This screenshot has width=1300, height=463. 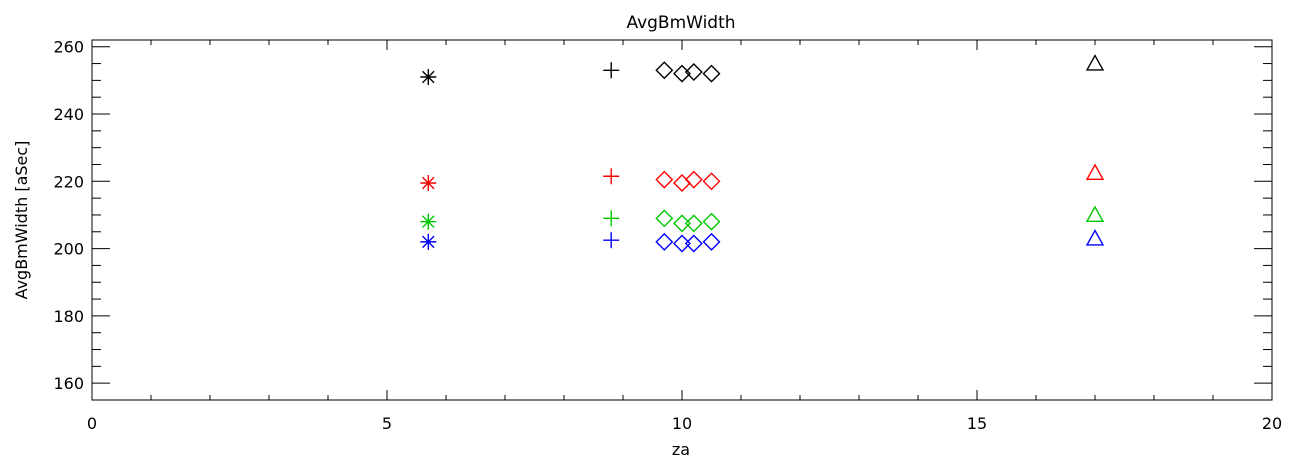 I want to click on x-tick-label: 15, so click(x=977, y=423).